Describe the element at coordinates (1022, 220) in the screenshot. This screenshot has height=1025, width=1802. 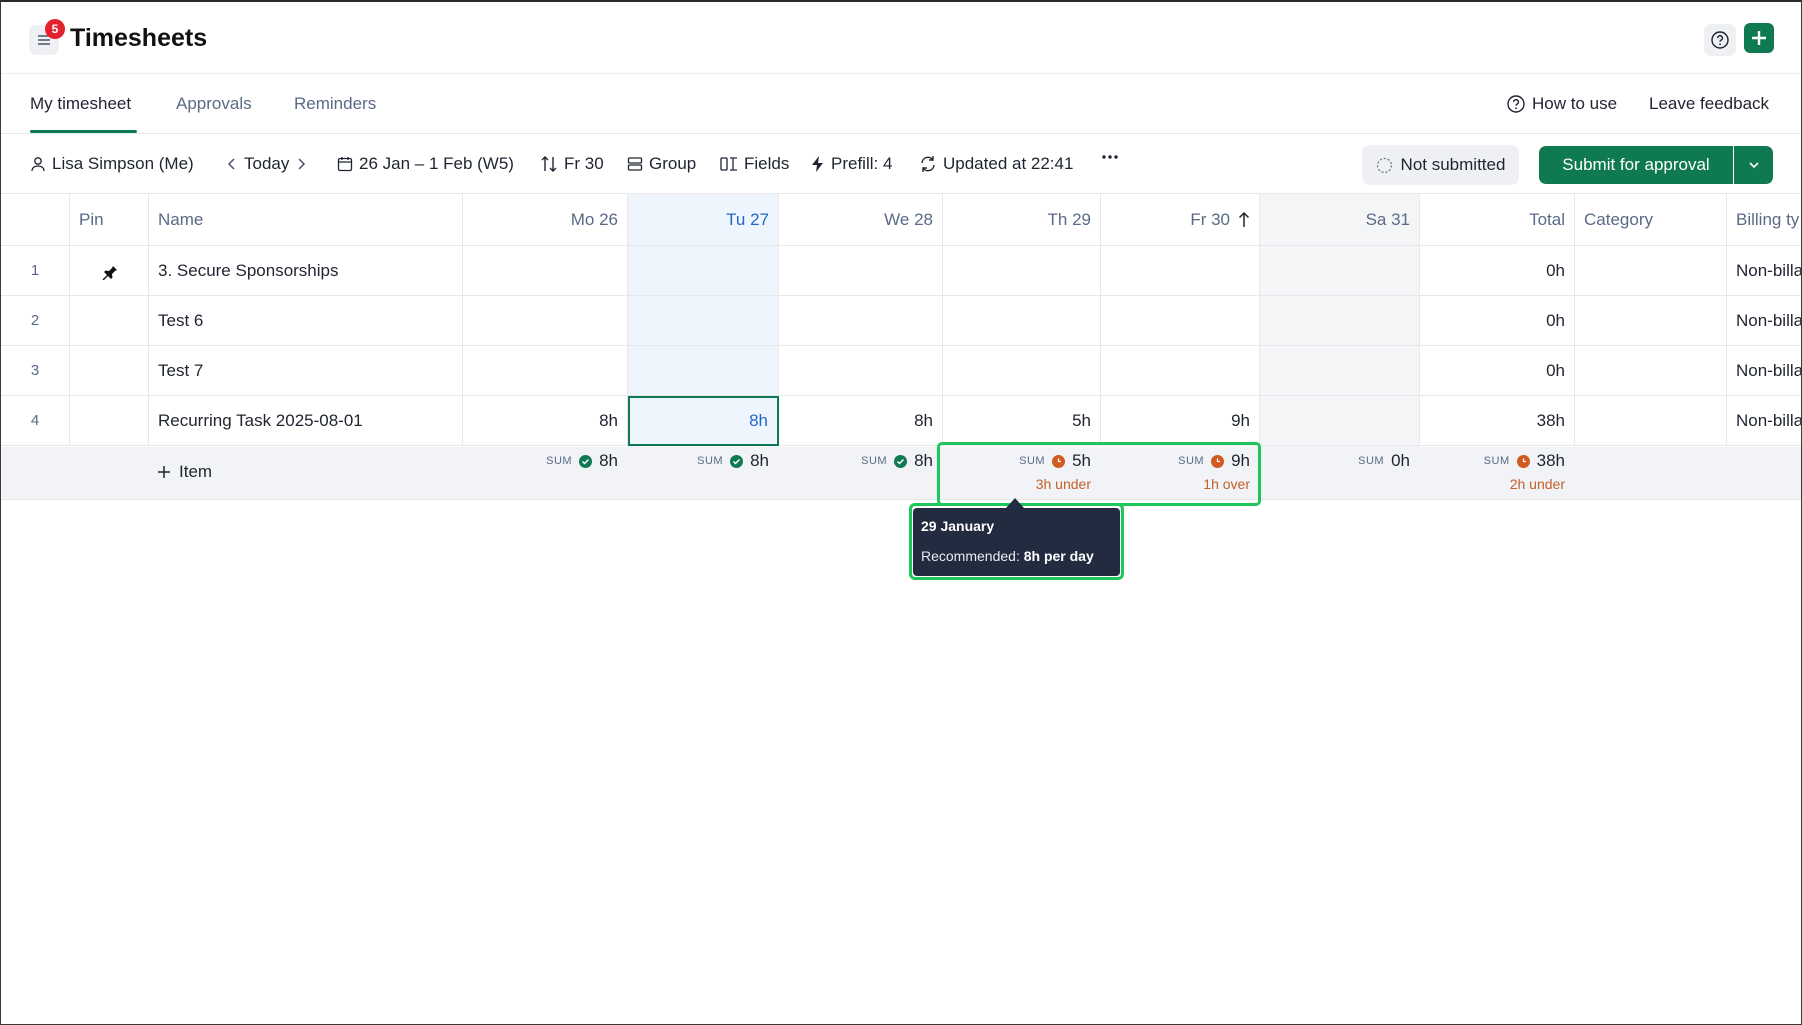
I see `col-header-th: Th 29` at that location.